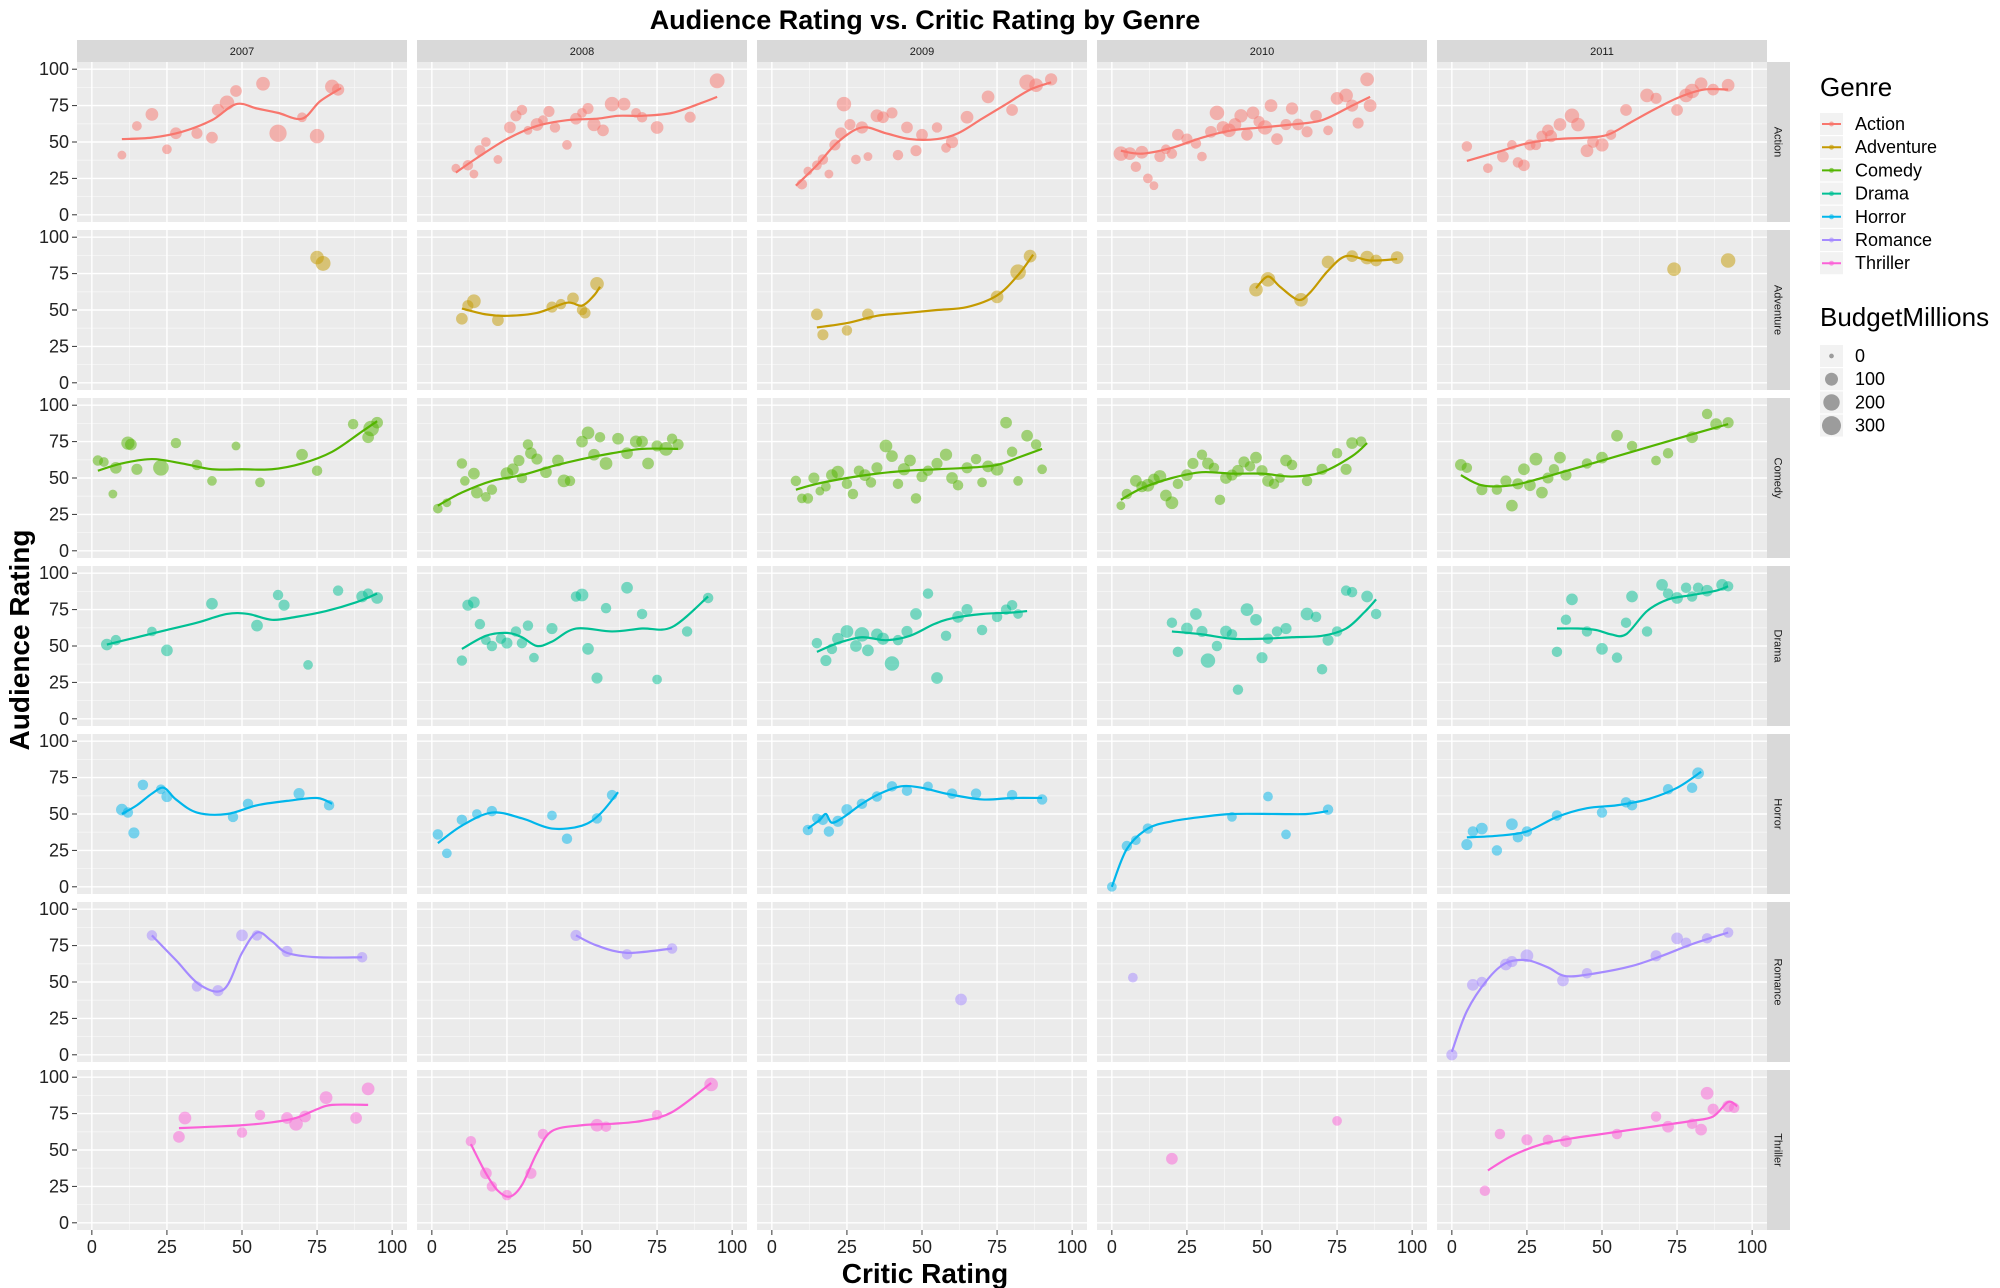 The image size is (2000, 1288). What do you see at coordinates (922, 631) in the screenshot?
I see `smooth-line` at bounding box center [922, 631].